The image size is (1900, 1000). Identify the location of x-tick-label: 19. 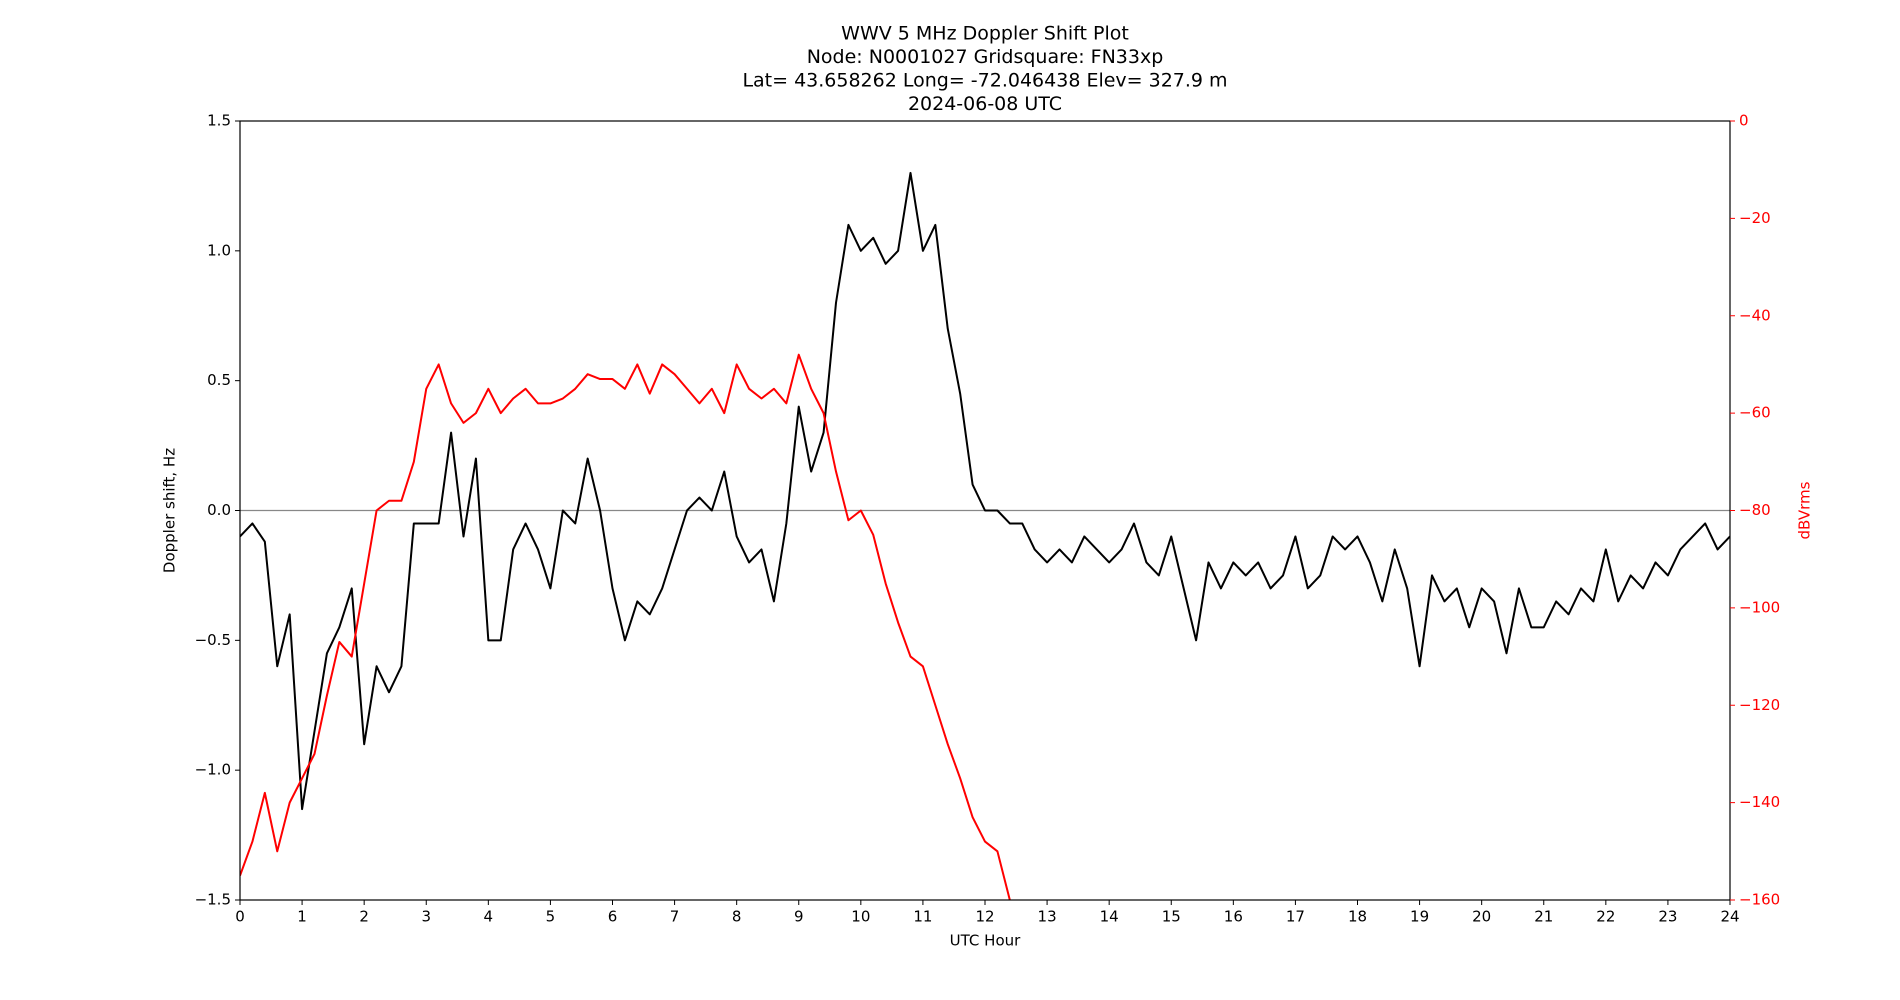
(1419, 917).